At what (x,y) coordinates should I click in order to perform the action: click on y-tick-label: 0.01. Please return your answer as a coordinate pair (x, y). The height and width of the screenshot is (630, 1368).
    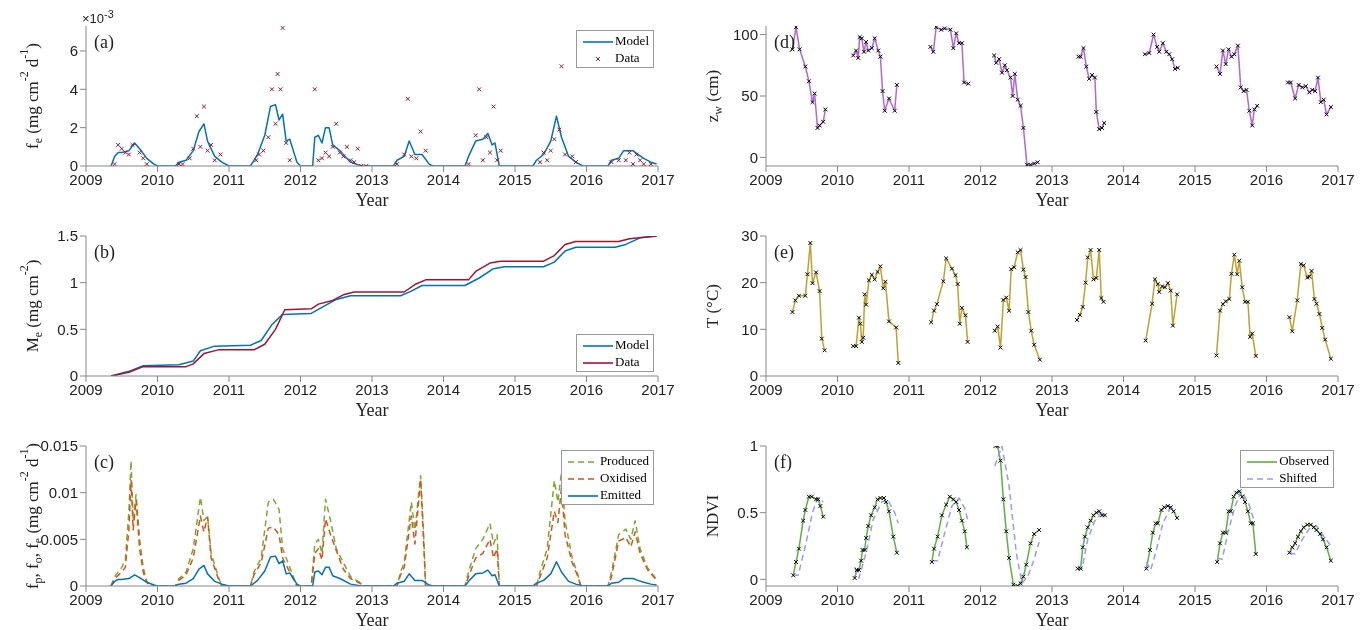
    Looking at the image, I should click on (63, 492).